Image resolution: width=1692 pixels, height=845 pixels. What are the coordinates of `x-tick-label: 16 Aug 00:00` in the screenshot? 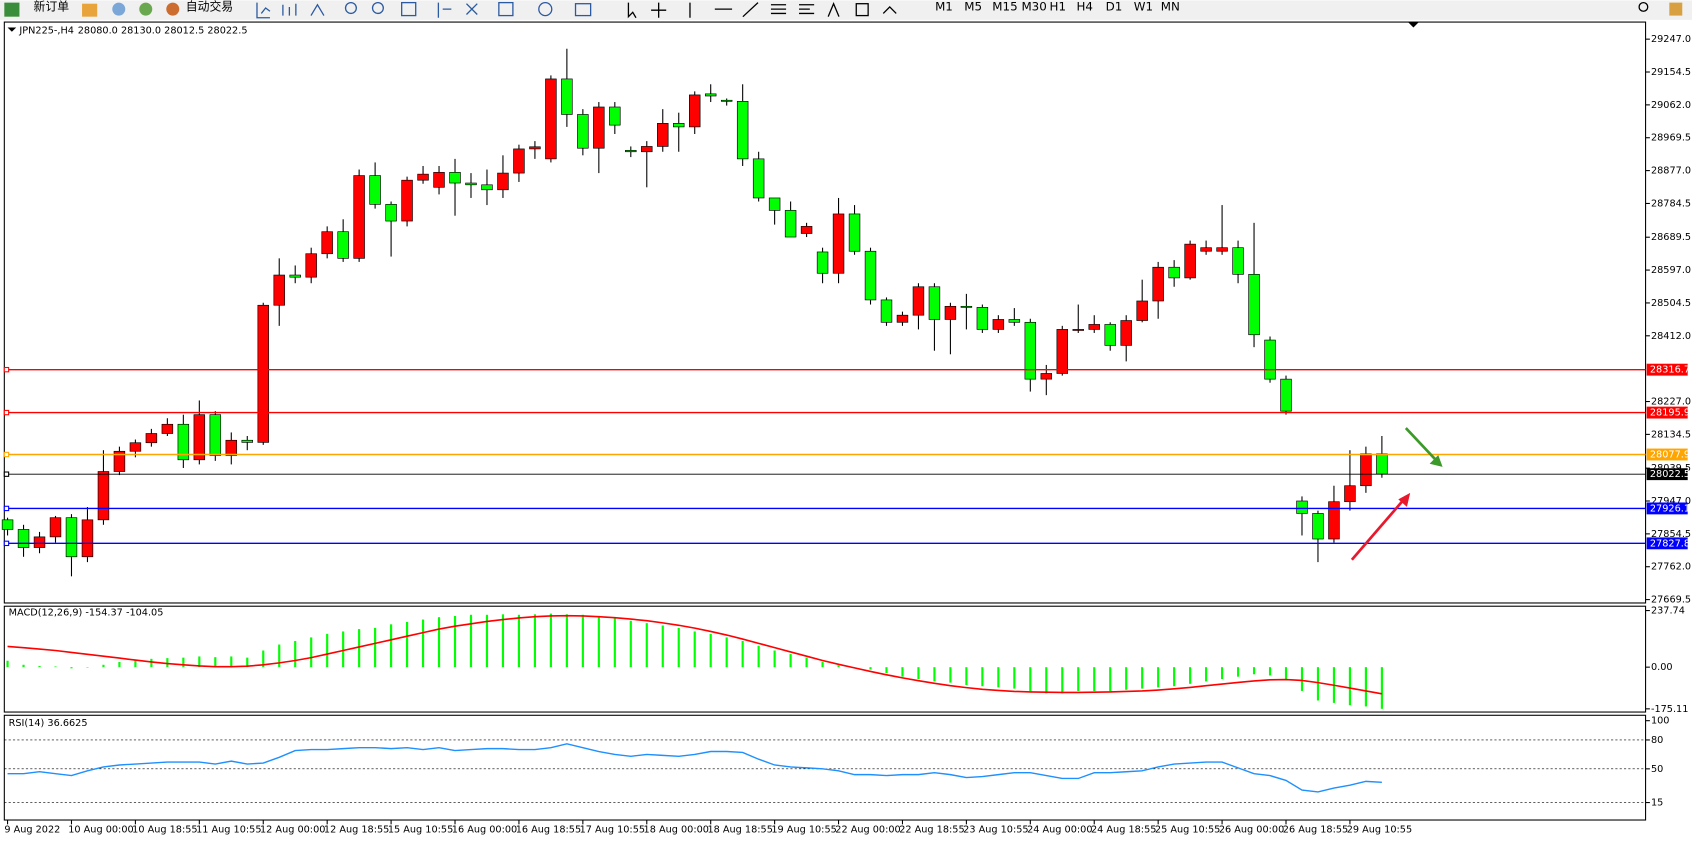 It's located at (484, 830).